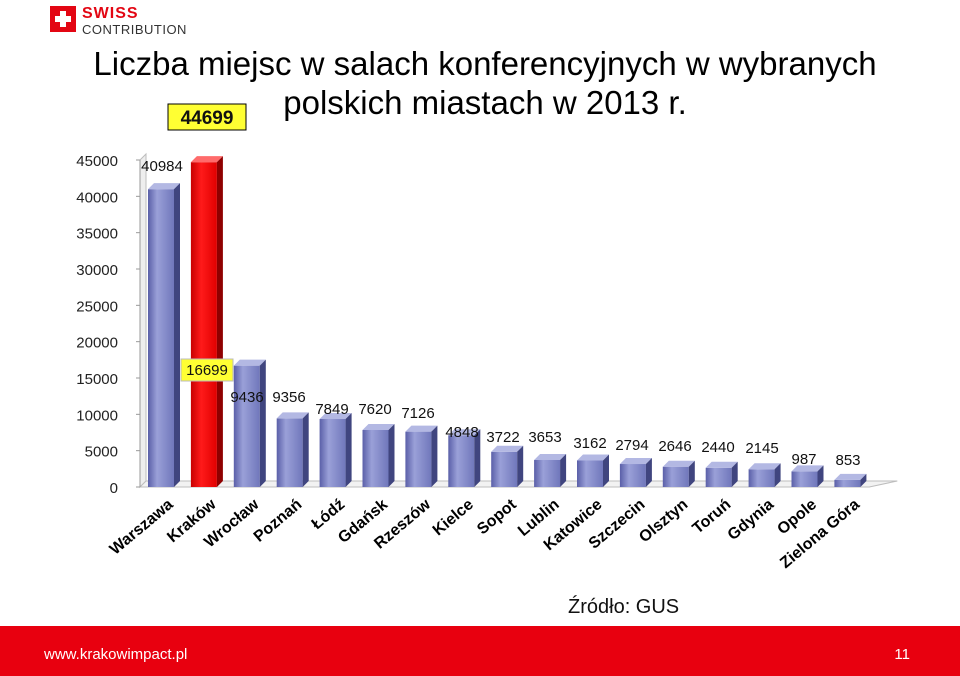 The width and height of the screenshot is (960, 676). I want to click on x-tick-label: Kielce, so click(453, 517).